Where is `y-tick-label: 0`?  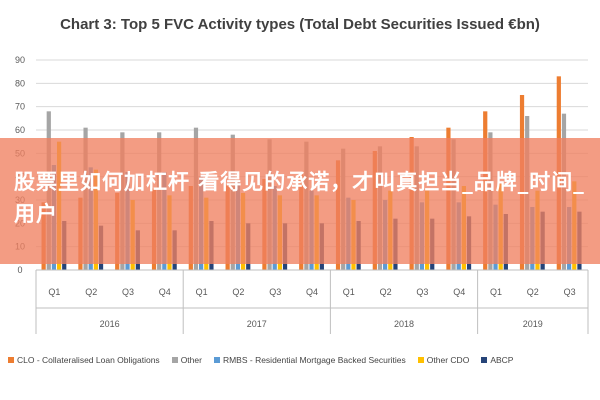 y-tick-label: 0 is located at coordinates (19, 270).